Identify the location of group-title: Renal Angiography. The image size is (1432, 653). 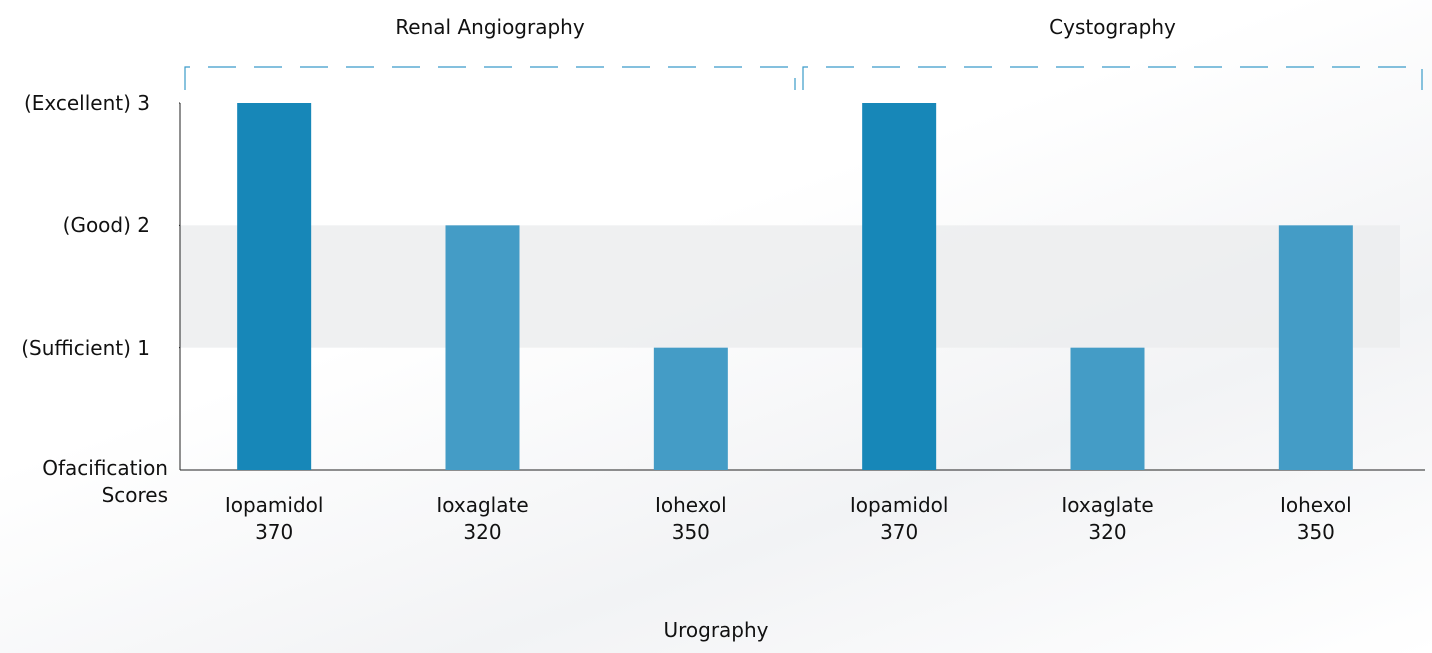
(490, 27).